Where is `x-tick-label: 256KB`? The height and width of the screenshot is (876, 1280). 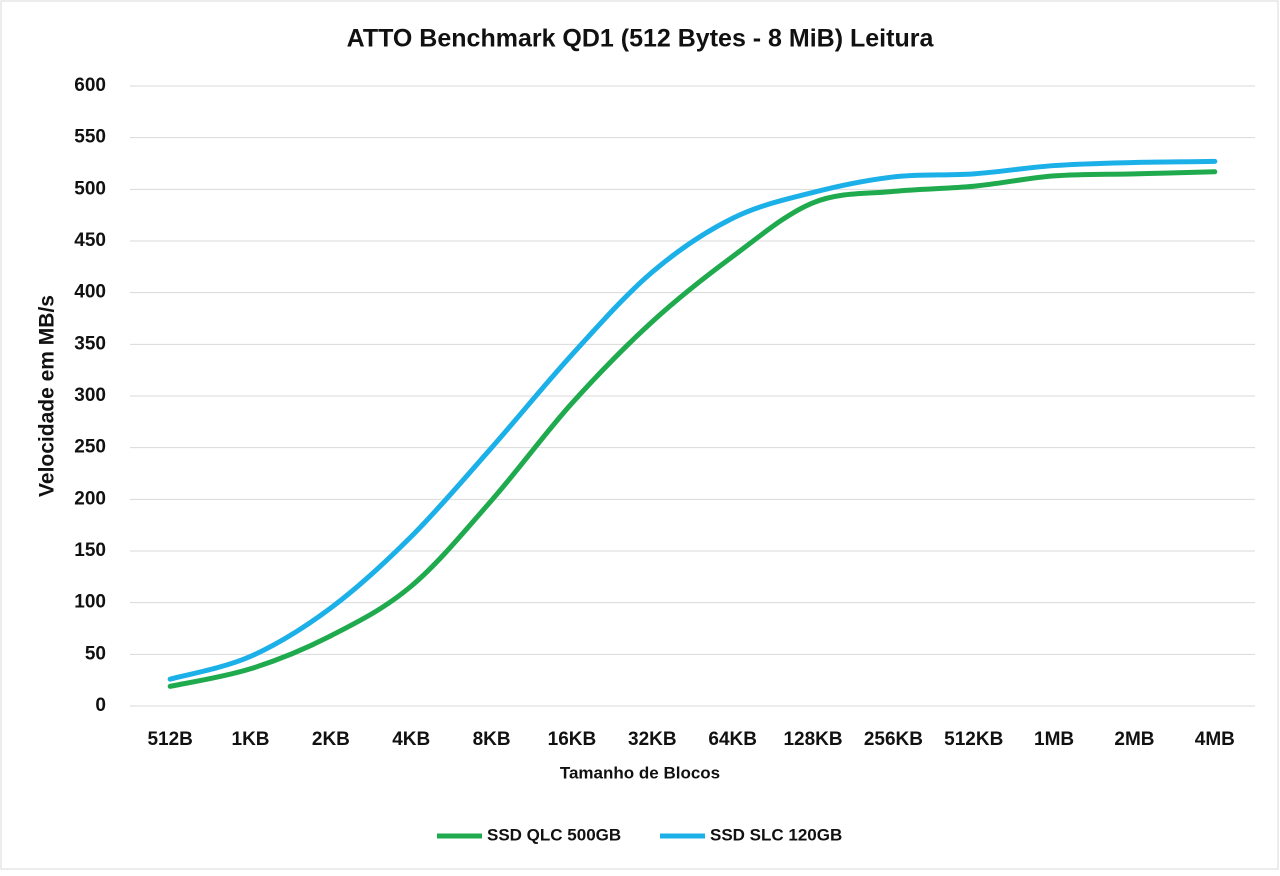
x-tick-label: 256KB is located at coordinates (893, 739).